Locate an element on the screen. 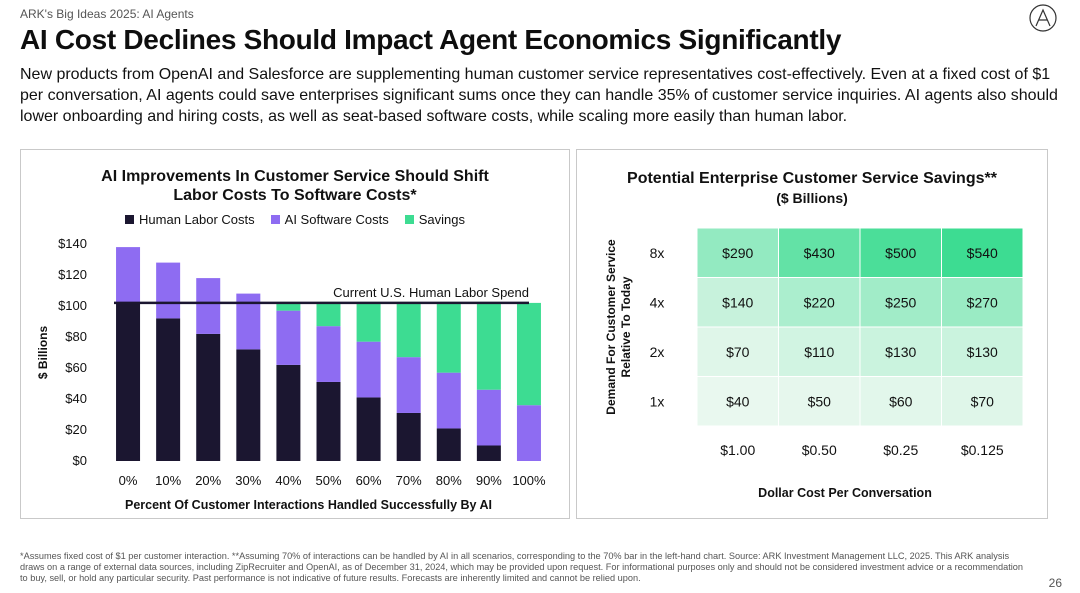 This screenshot has height=593, width=1080. heatmap-x-label: Dollar Cost Per Conversation is located at coordinates (845, 493).